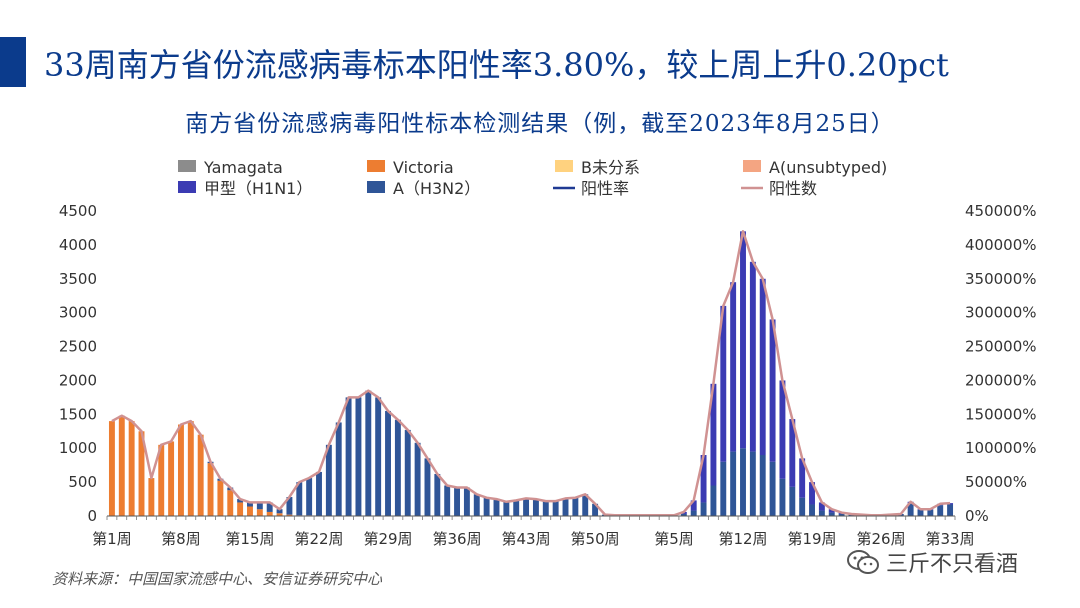 The height and width of the screenshot is (608, 1080). What do you see at coordinates (112, 539) in the screenshot?
I see `x-tick-label: 第1周` at bounding box center [112, 539].